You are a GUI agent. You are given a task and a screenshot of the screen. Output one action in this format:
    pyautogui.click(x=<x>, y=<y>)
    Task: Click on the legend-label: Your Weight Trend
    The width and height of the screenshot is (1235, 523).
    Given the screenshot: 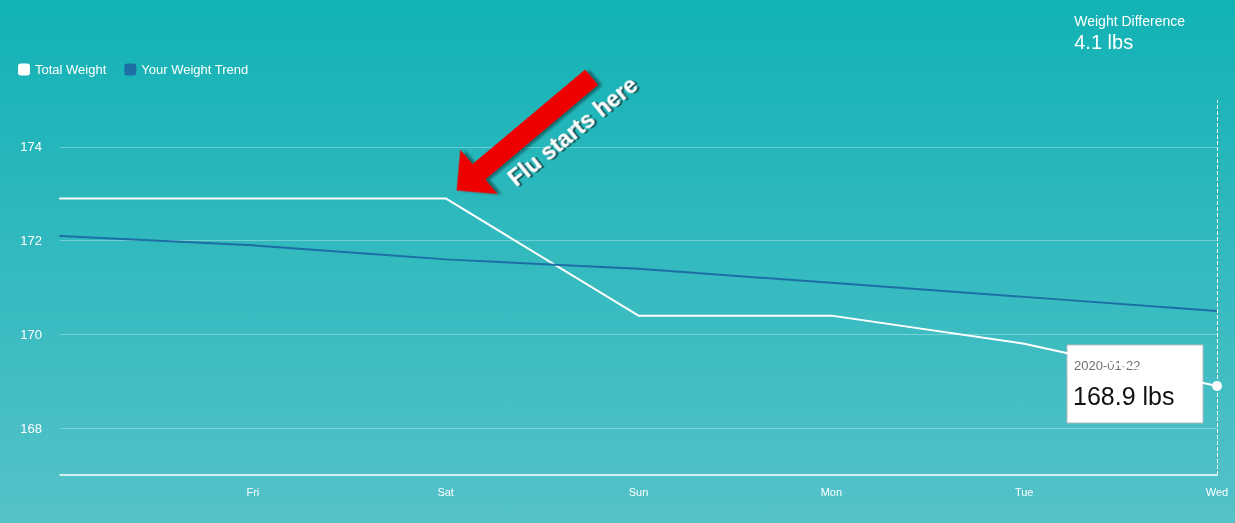 What is the action you would take?
    pyautogui.click(x=195, y=69)
    